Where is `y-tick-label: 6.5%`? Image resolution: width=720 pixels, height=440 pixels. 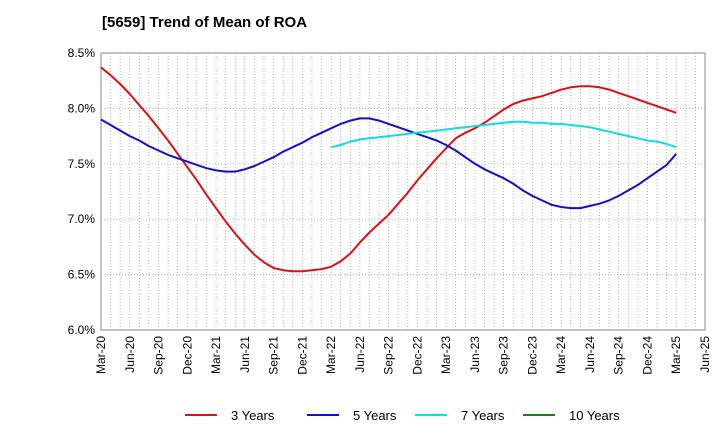
y-tick-label: 6.5% is located at coordinates (82, 275).